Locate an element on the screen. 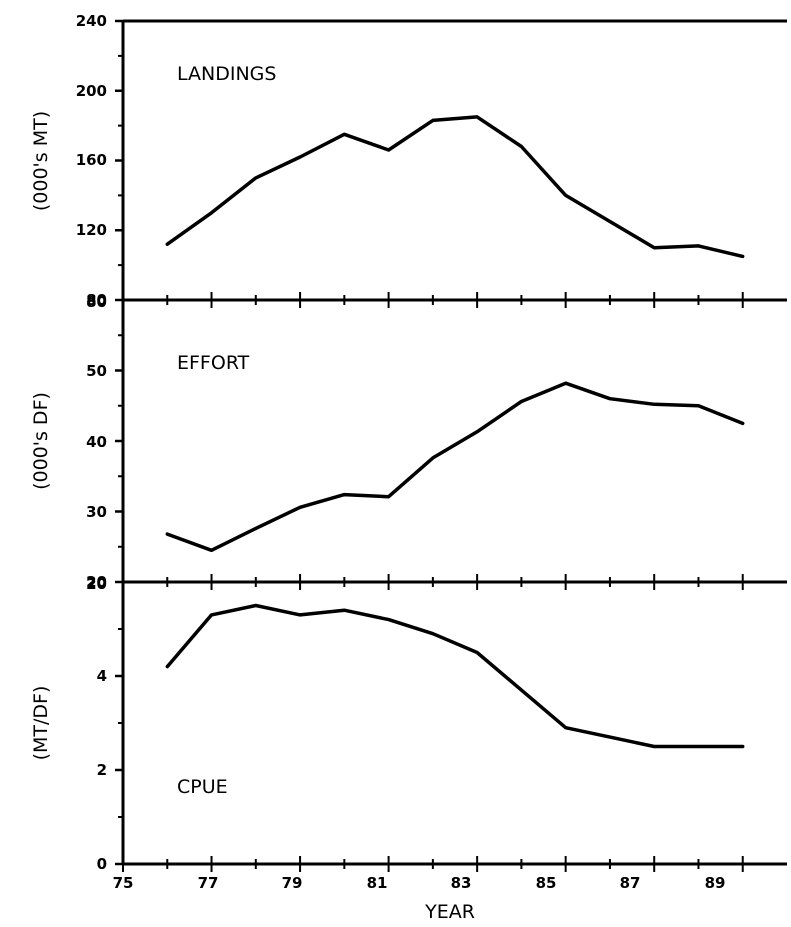  series-line-effort is located at coordinates (455, 467).